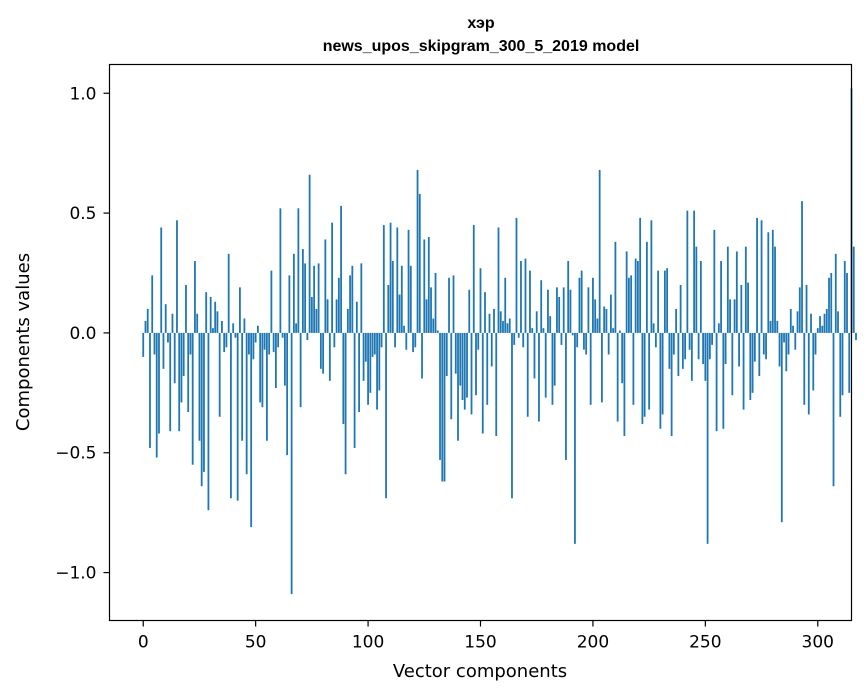 The height and width of the screenshot is (696, 867). Describe the element at coordinates (75, 574) in the screenshot. I see `y-tick-label: −1.0` at that location.